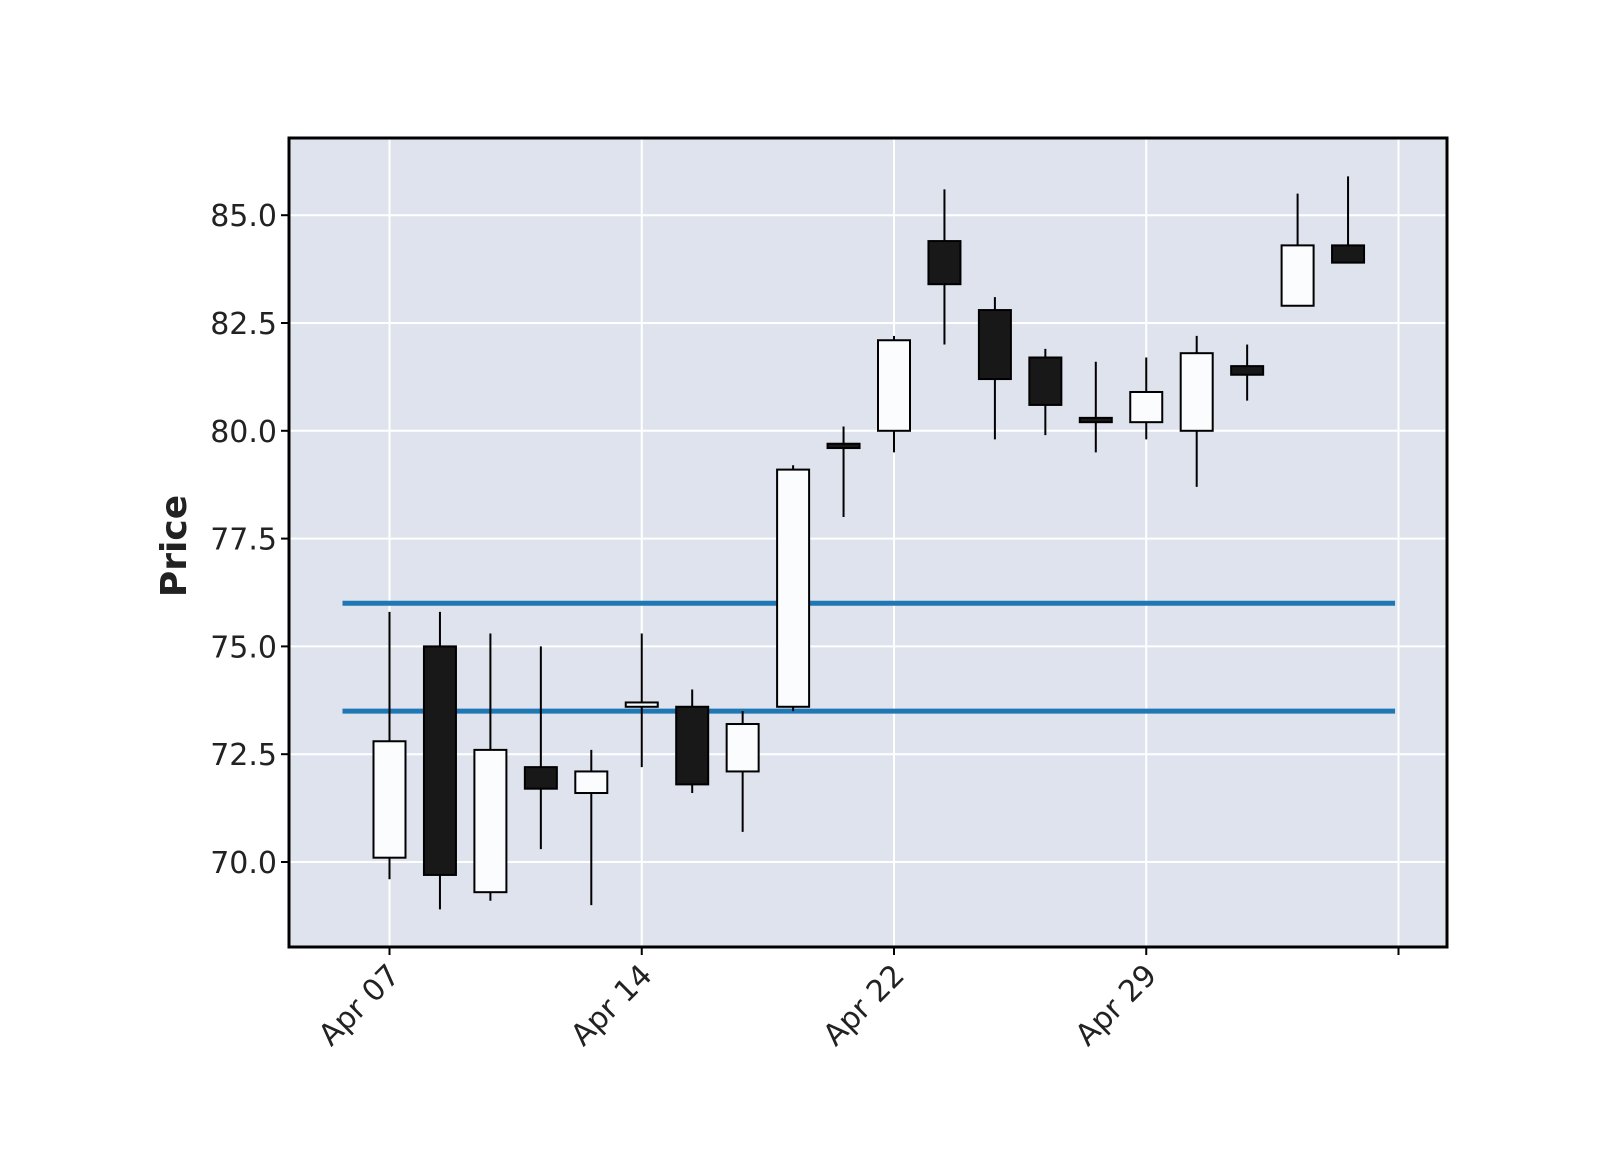 The width and height of the screenshot is (1600, 1150). Describe the element at coordinates (359, 1005) in the screenshot. I see `x-tick-label: Apr 07` at that location.